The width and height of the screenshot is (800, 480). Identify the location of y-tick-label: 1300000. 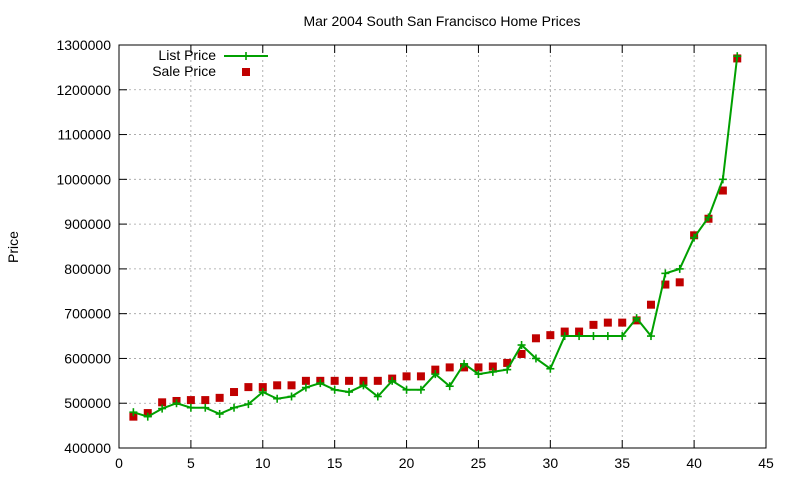
(83, 45).